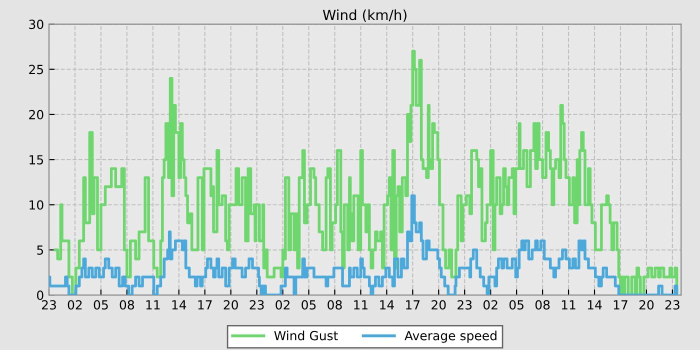 Image resolution: width=700 pixels, height=350 pixels. Describe the element at coordinates (37, 160) in the screenshot. I see `y-tick-label: 15` at that location.